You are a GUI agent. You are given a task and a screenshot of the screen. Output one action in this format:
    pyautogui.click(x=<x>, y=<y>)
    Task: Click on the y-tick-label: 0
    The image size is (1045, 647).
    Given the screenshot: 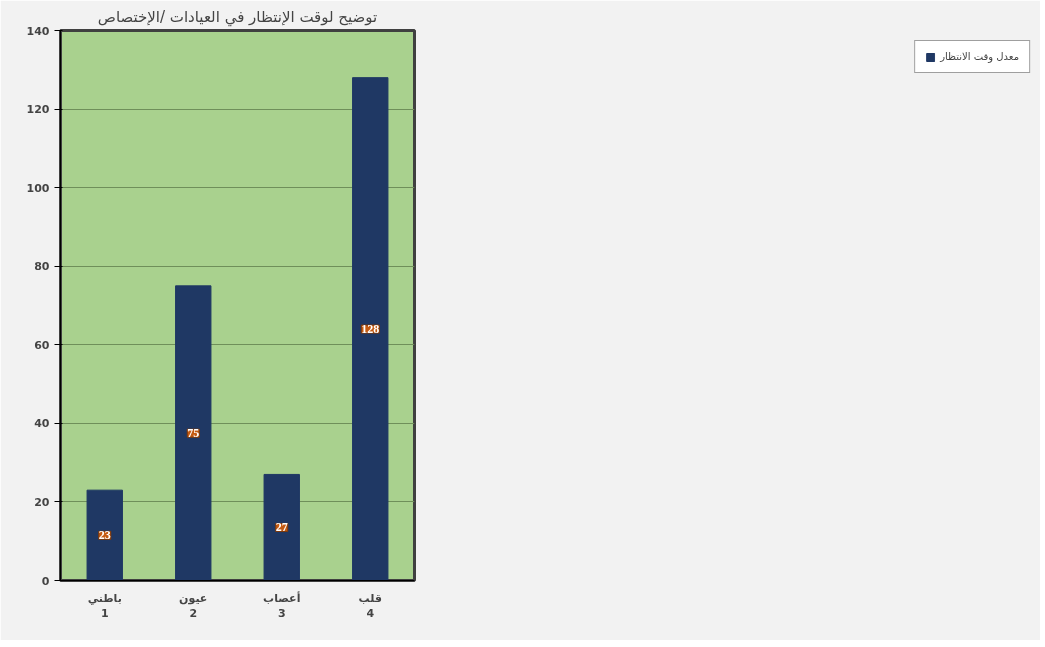 What is the action you would take?
    pyautogui.click(x=45, y=581)
    